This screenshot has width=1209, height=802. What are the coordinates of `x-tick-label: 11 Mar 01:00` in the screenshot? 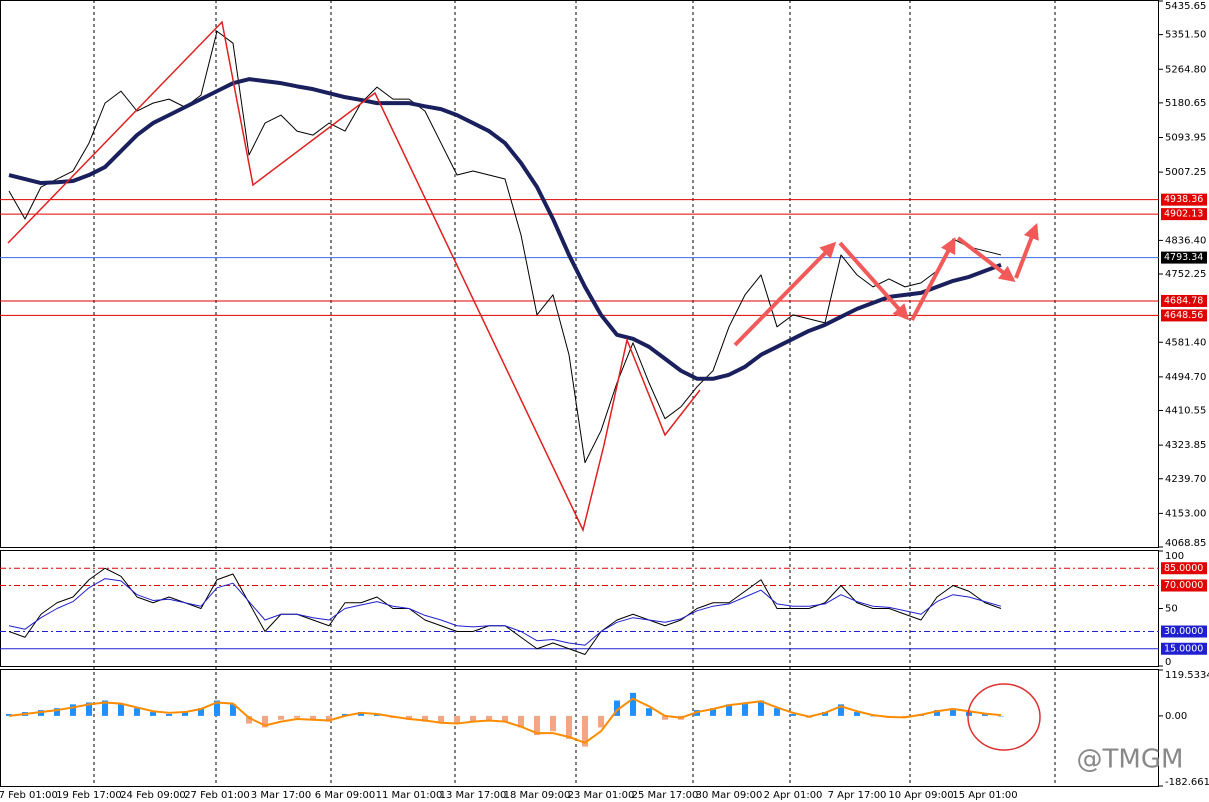 It's located at (409, 795).